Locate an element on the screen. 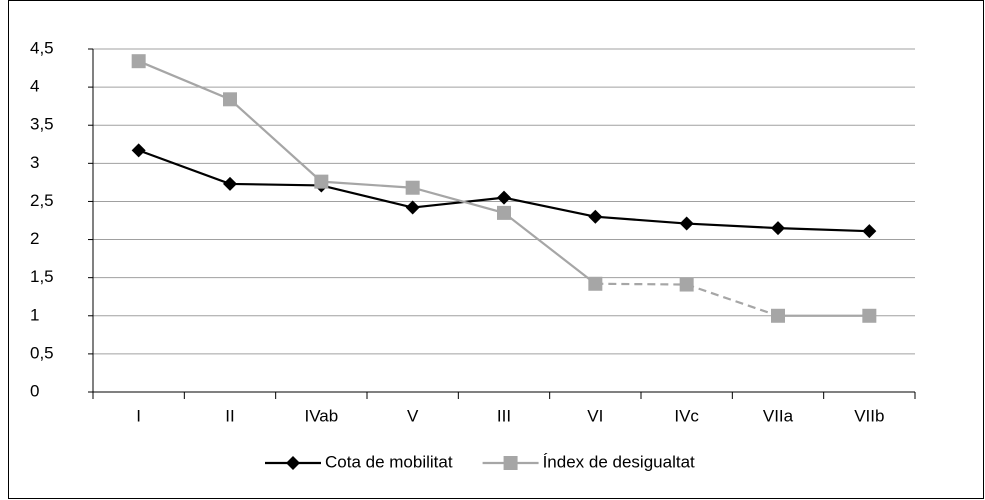 The height and width of the screenshot is (500, 985). legend-label: Cota de mobilitat is located at coordinates (389, 461).